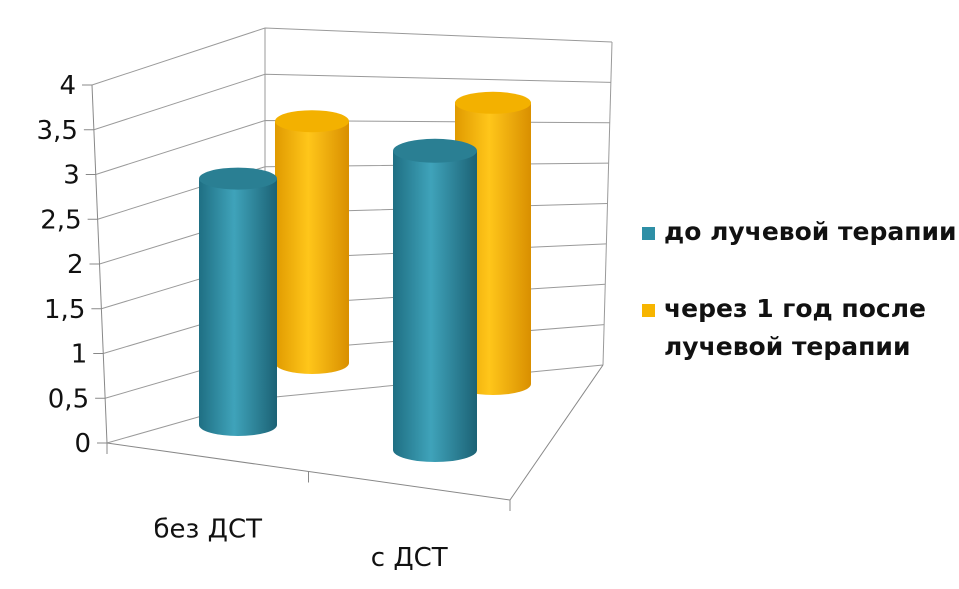 This screenshot has height=589, width=959. I want to click on x-category-label: с ДСТ, so click(409, 558).